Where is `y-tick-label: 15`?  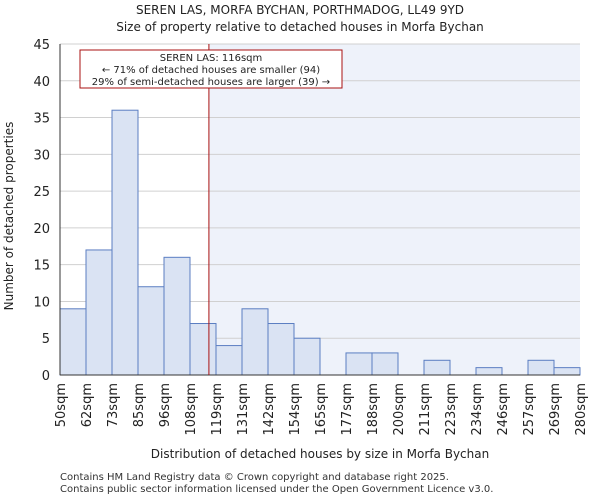 y-tick-label: 15 is located at coordinates (41, 266).